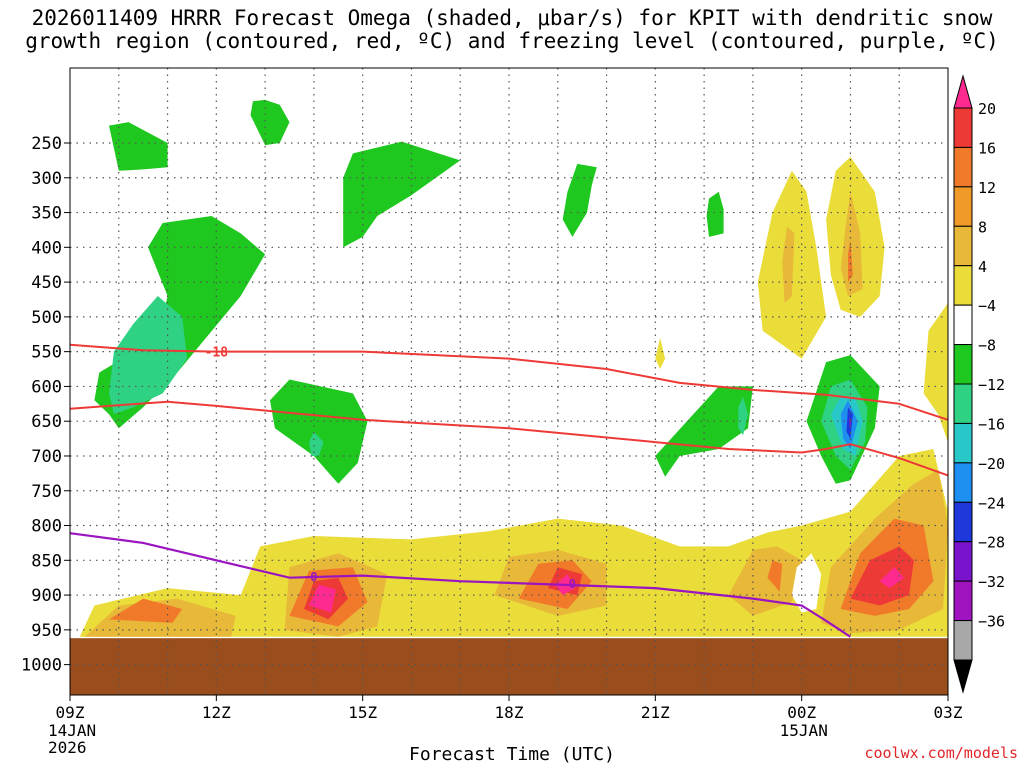  Describe the element at coordinates (941, 753) in the screenshot. I see `credit-link: coolwx.com/models` at that location.